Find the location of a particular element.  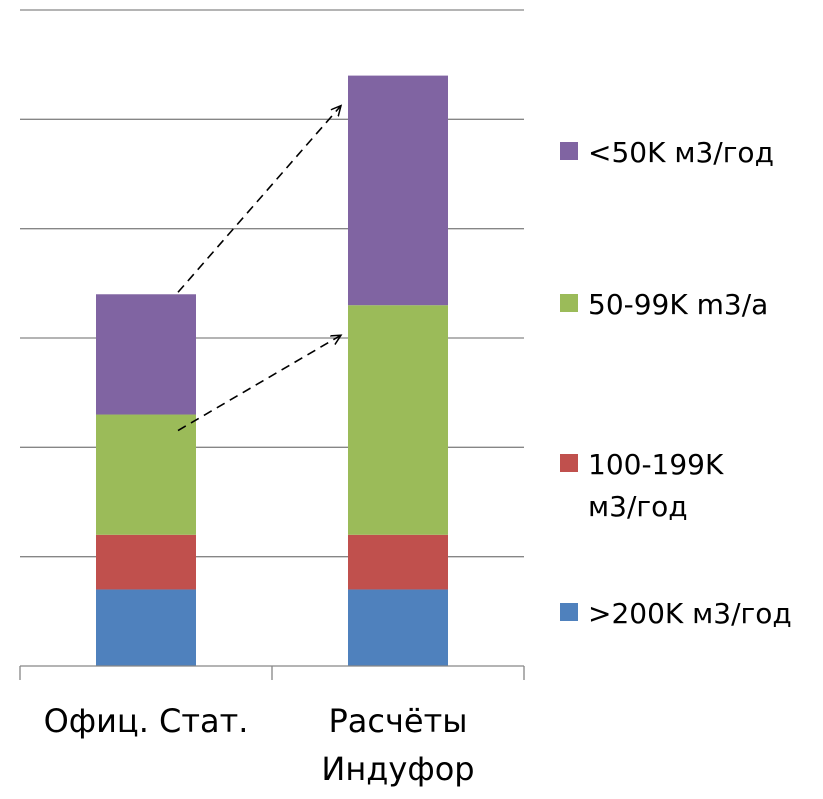

x-tick-label: Расчёты Индуфор is located at coordinates (397, 745).